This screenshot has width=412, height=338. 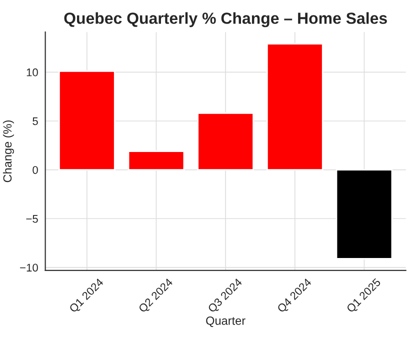 I want to click on y-tick-label: 5, so click(x=35, y=121).